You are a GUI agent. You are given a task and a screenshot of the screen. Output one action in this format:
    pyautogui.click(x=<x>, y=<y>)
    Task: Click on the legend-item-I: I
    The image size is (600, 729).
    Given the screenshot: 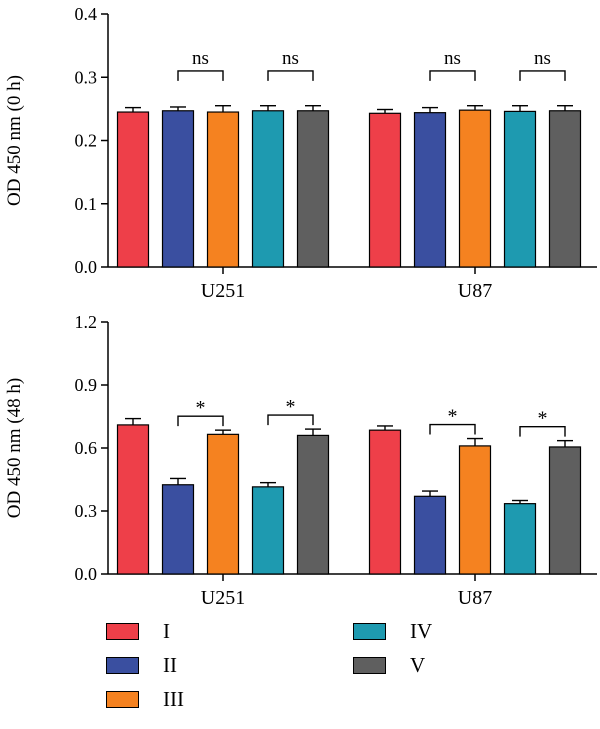 What is the action you would take?
    pyautogui.click(x=138, y=631)
    